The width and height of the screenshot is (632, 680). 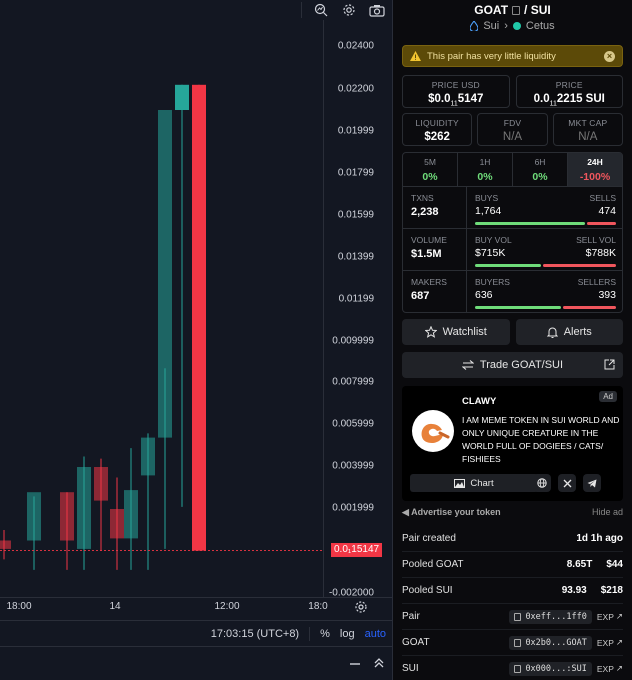 What do you see at coordinates (347, 633) in the screenshot?
I see `log-toggle: log` at bounding box center [347, 633].